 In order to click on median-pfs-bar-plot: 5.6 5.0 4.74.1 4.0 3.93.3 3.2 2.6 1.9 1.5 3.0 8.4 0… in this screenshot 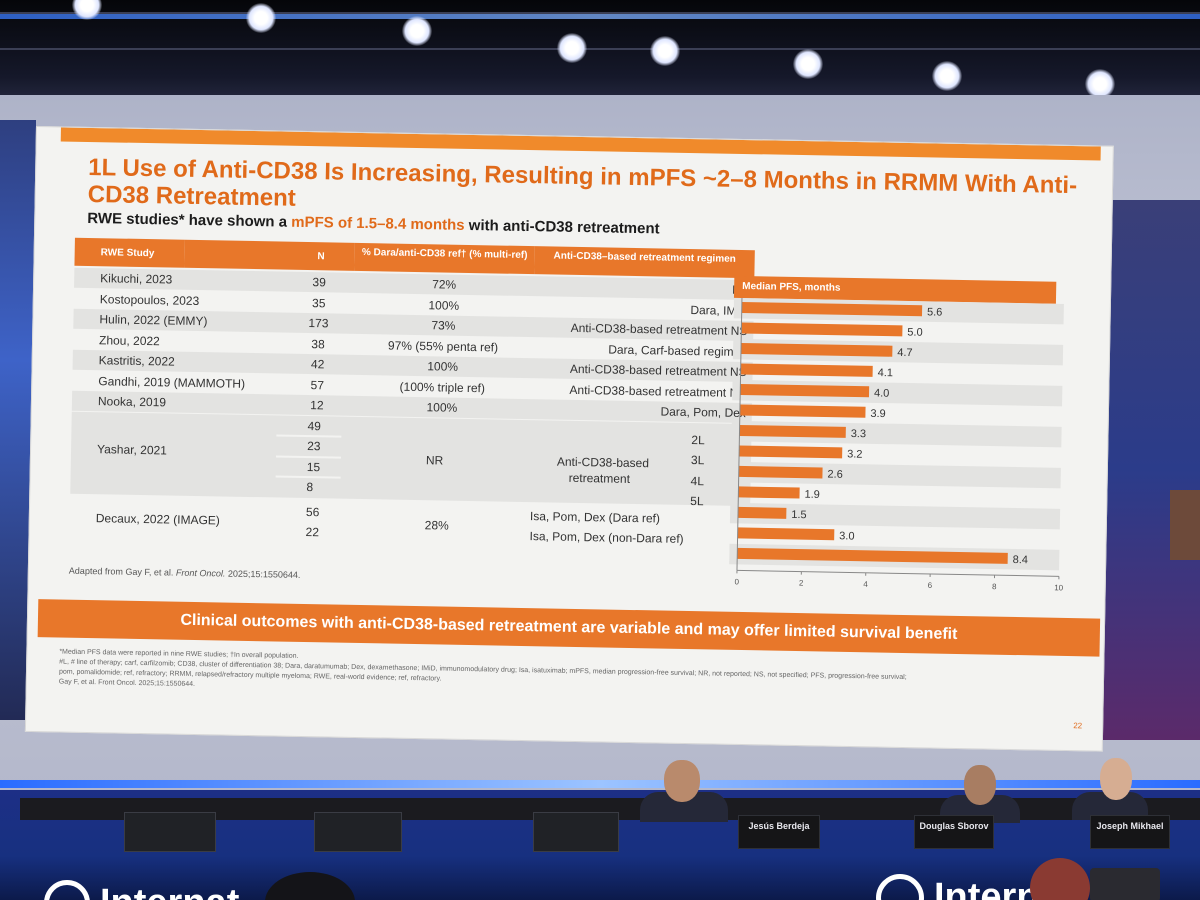, I will do `click(896, 444)`.